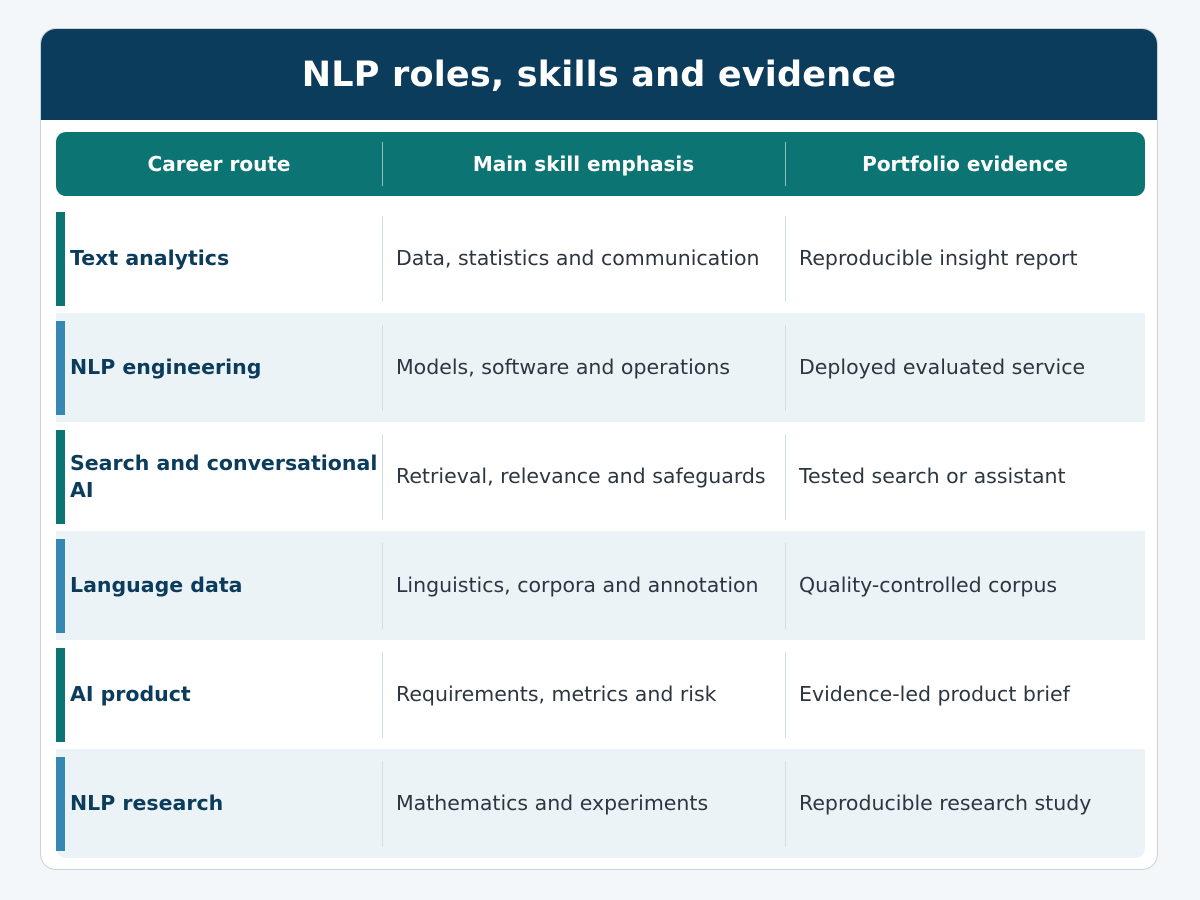 The height and width of the screenshot is (900, 1200). What do you see at coordinates (942, 367) in the screenshot?
I see `evidence-cell: Deployed evaluated service` at bounding box center [942, 367].